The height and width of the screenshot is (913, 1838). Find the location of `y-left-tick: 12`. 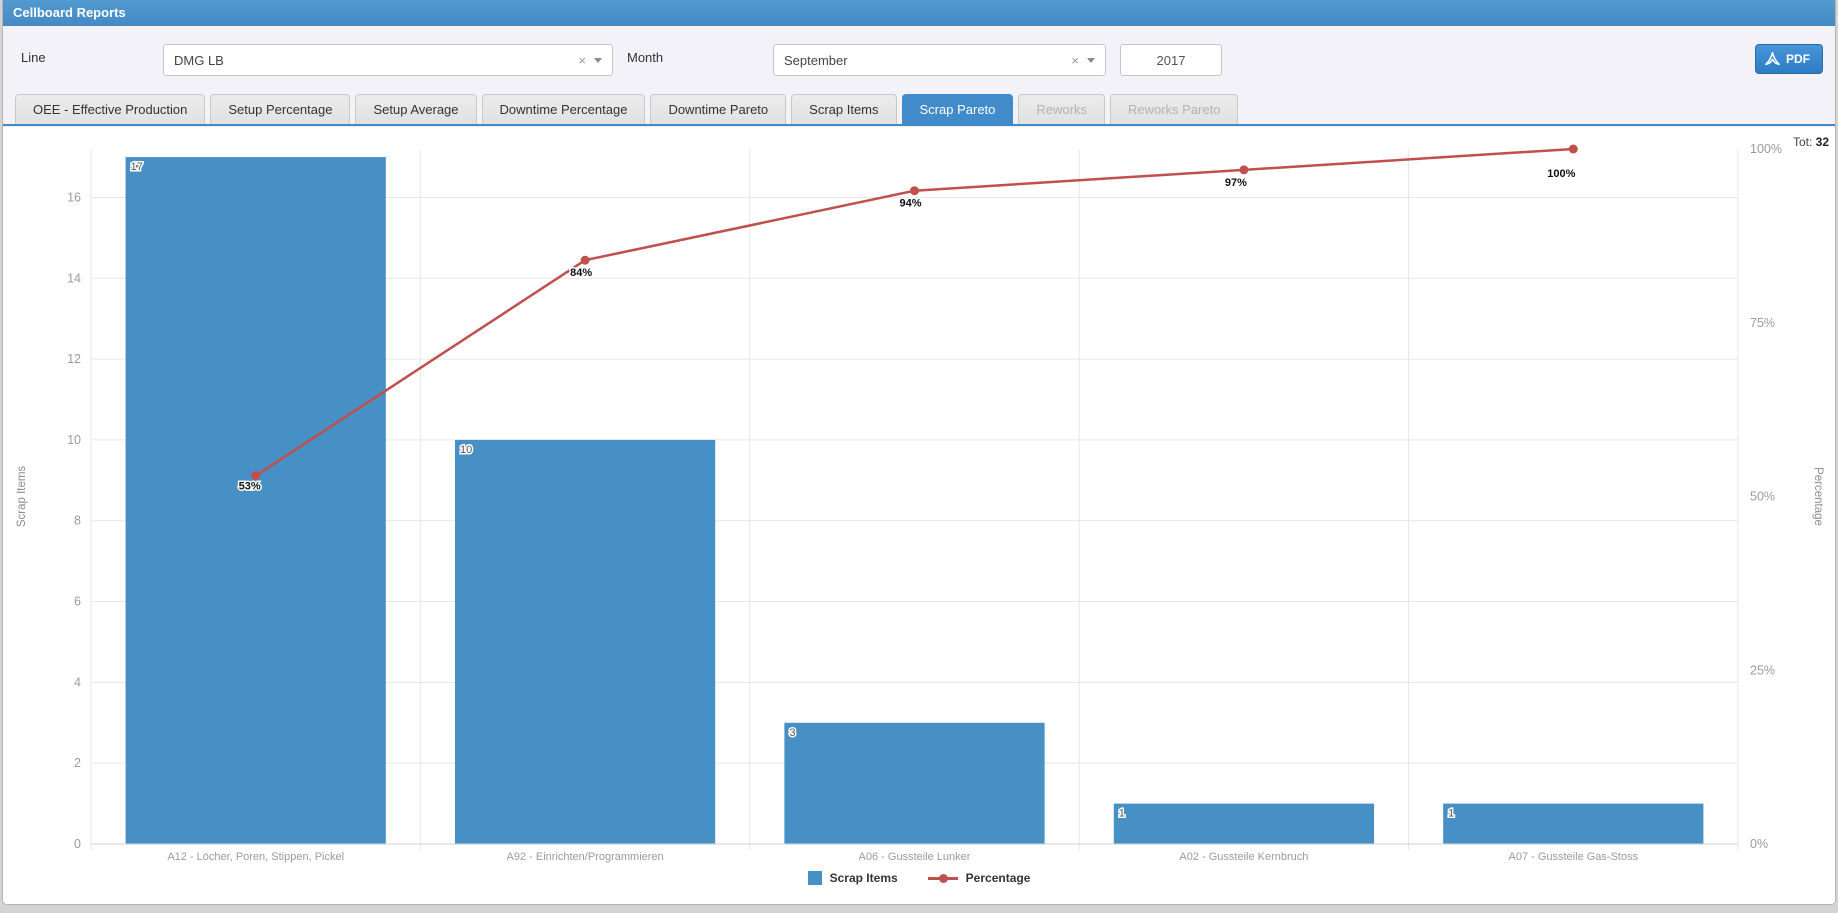

y-left-tick: 12 is located at coordinates (74, 359).